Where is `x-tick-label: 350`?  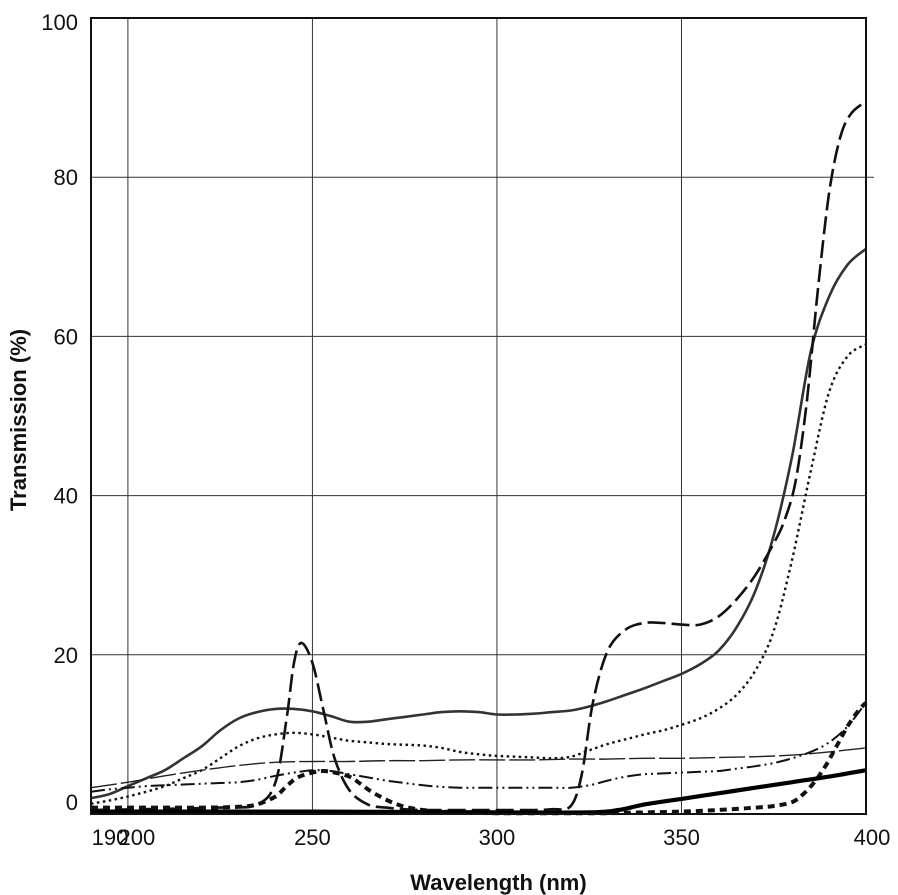
x-tick-label: 350 is located at coordinates (681, 837).